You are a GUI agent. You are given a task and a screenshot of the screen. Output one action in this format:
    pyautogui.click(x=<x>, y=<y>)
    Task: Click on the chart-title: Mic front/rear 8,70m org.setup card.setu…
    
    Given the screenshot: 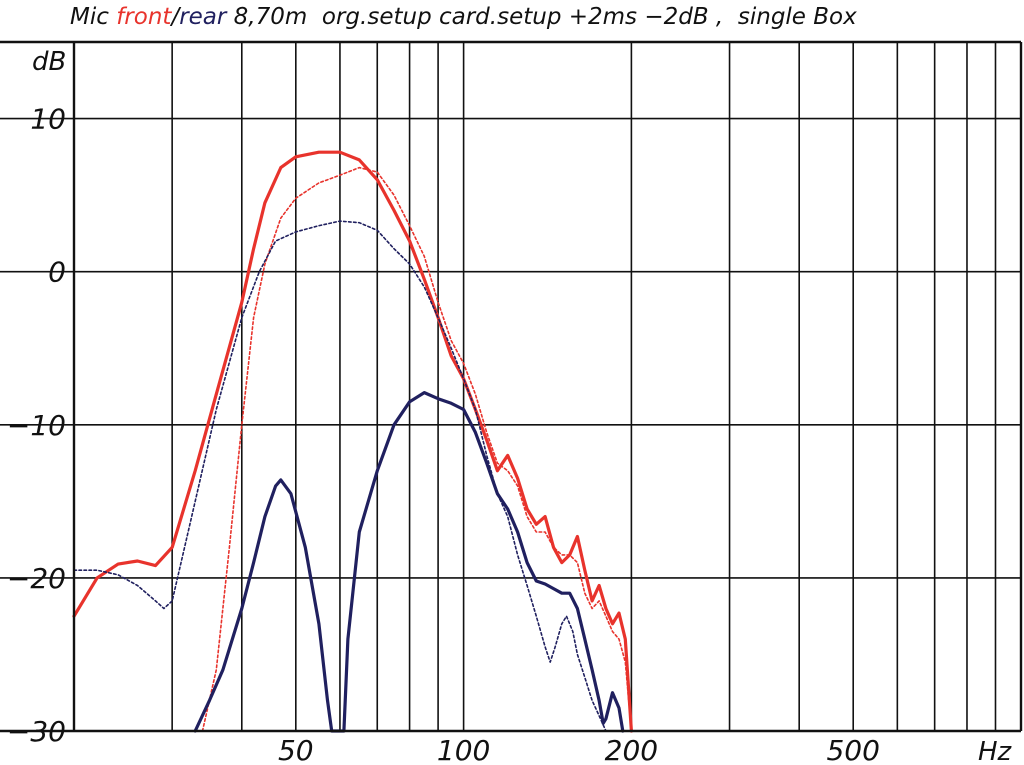 What is the action you would take?
    pyautogui.click(x=463, y=17)
    